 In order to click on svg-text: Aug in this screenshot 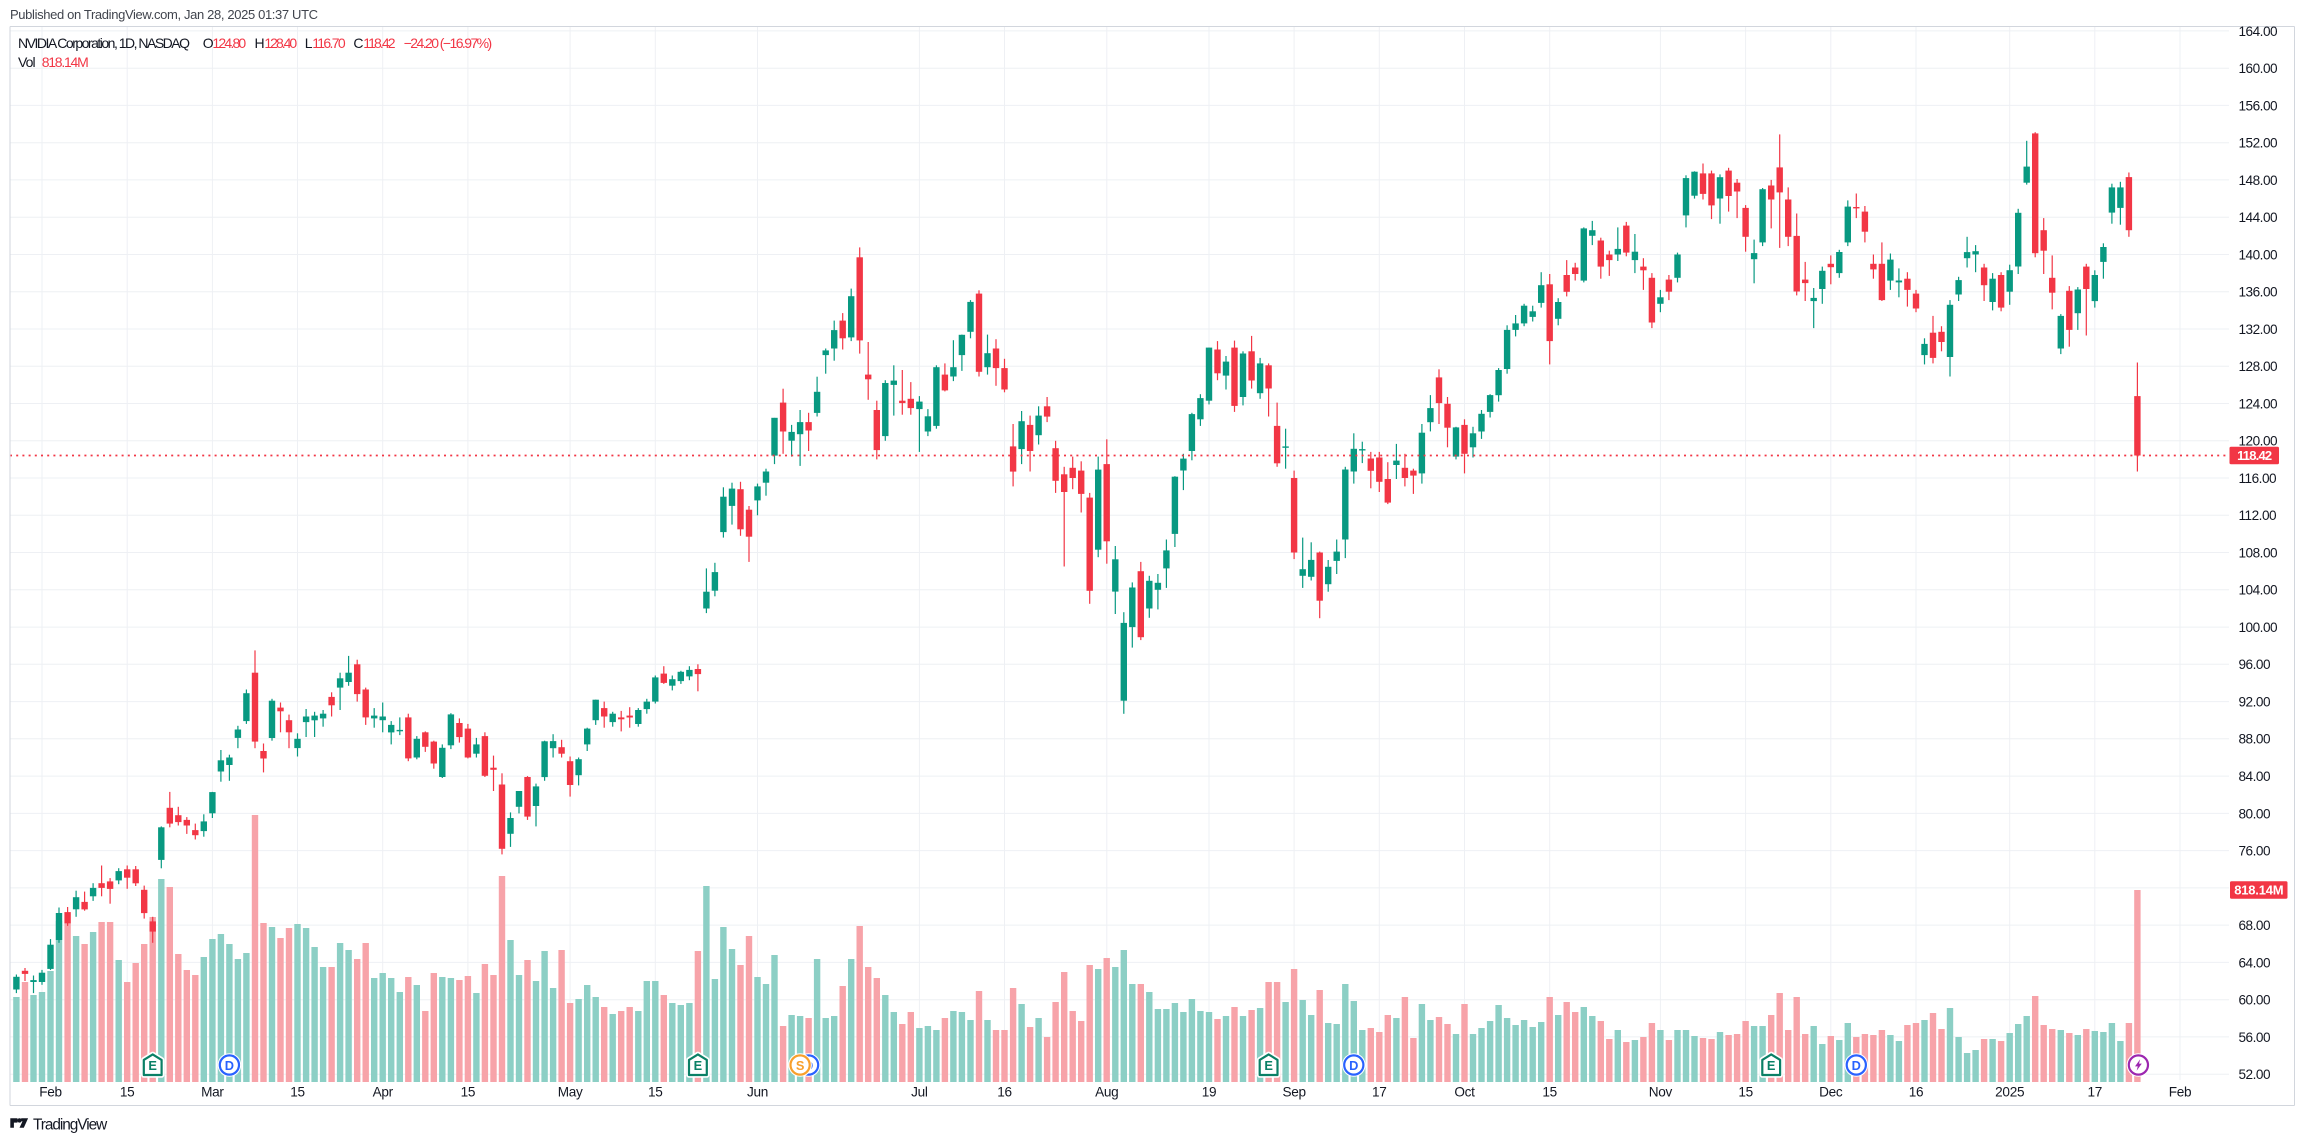, I will do `click(1106, 1092)`.